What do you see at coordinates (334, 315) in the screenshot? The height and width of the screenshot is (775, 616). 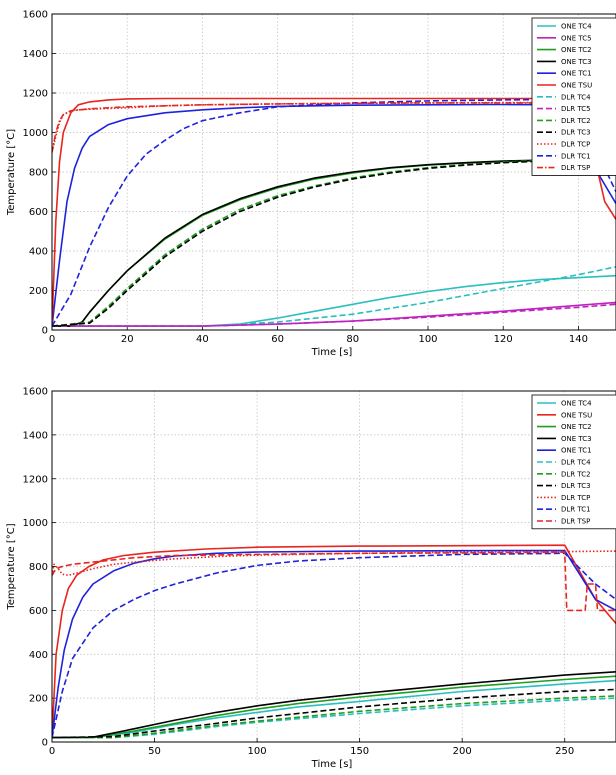 I see `series-line-dlr-tc5` at bounding box center [334, 315].